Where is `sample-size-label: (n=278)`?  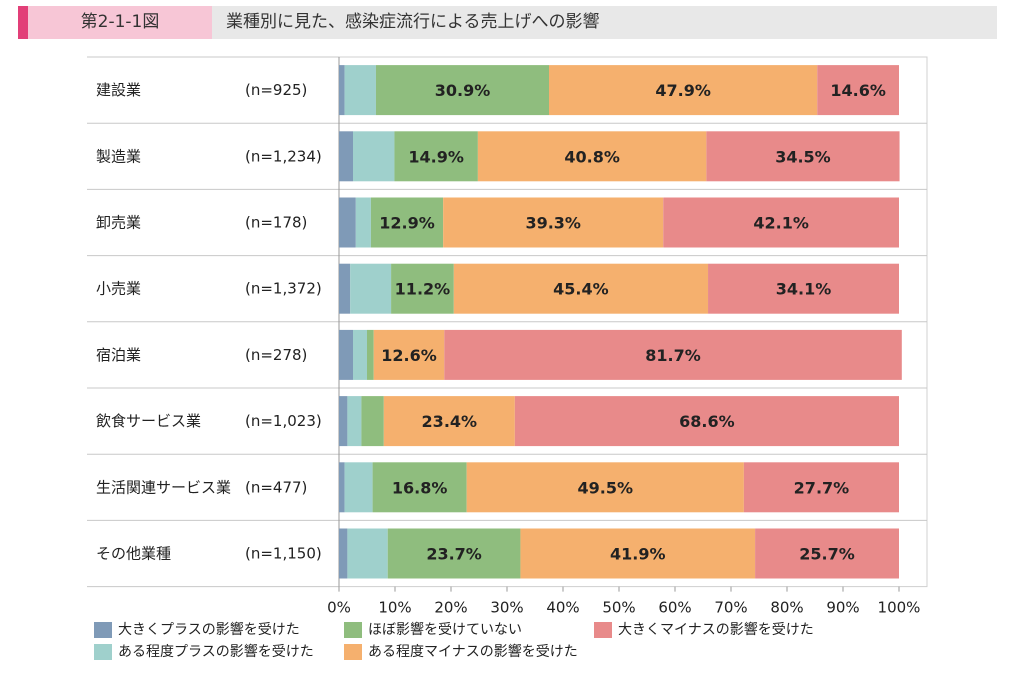
sample-size-label: (n=278) is located at coordinates (276, 355).